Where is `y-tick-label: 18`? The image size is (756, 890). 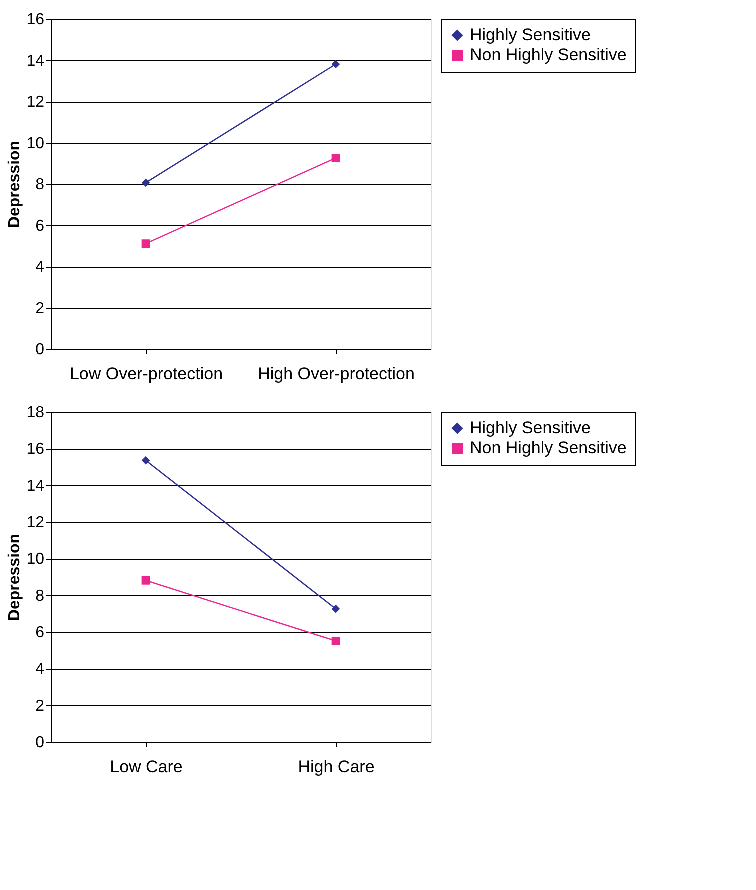
y-tick-label: 18 is located at coordinates (35, 413).